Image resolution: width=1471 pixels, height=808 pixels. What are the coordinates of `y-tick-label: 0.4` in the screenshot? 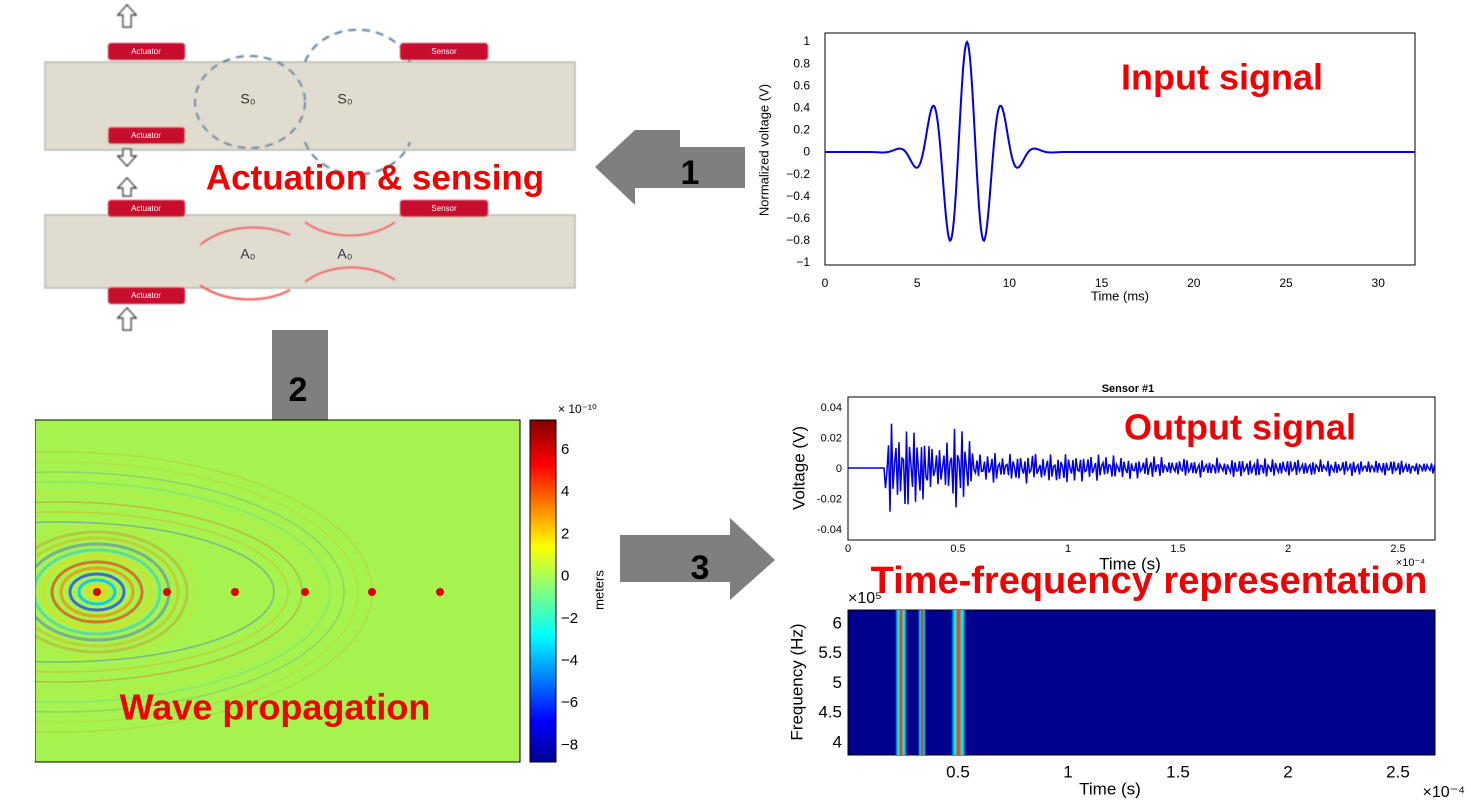 It's located at (801, 107).